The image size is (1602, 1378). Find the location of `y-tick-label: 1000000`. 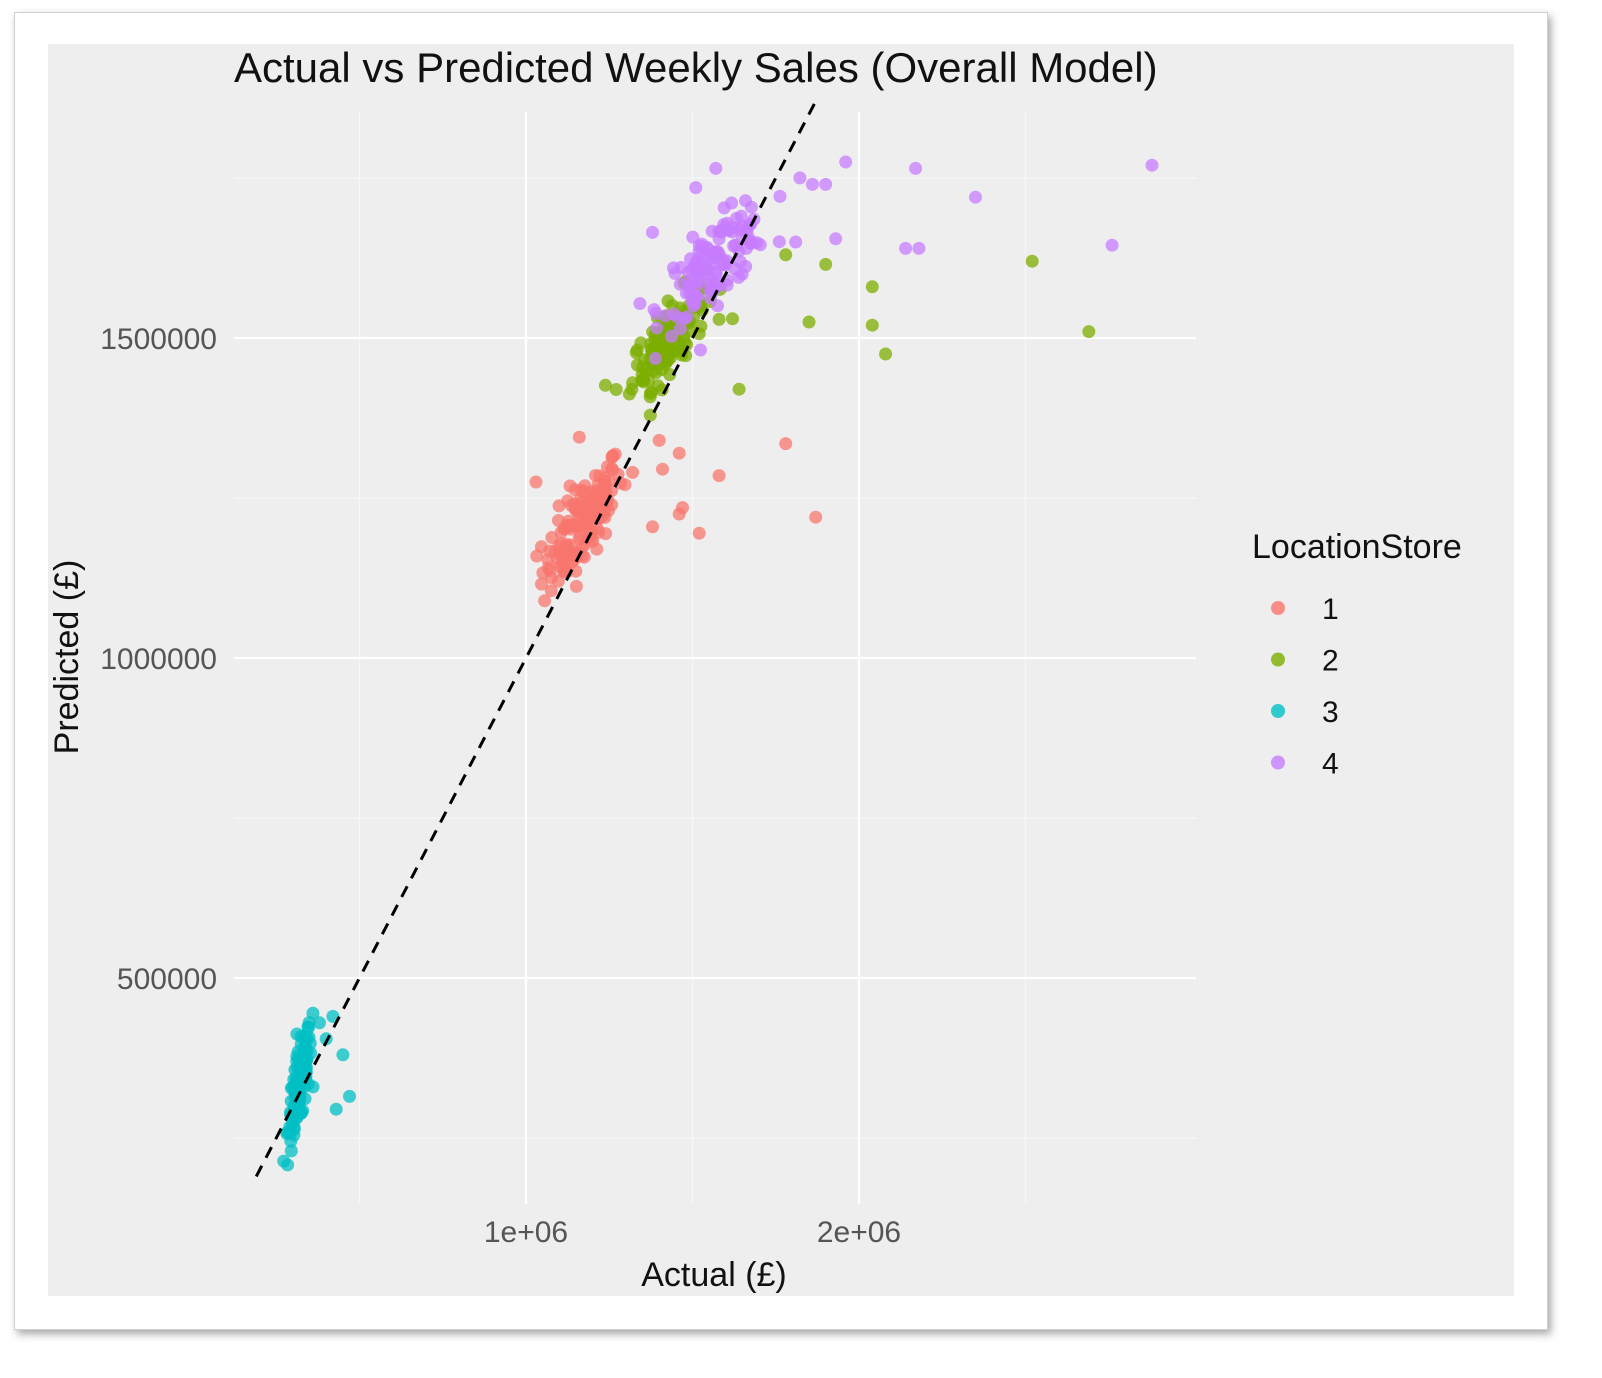

y-tick-label: 1000000 is located at coordinates (158, 659).